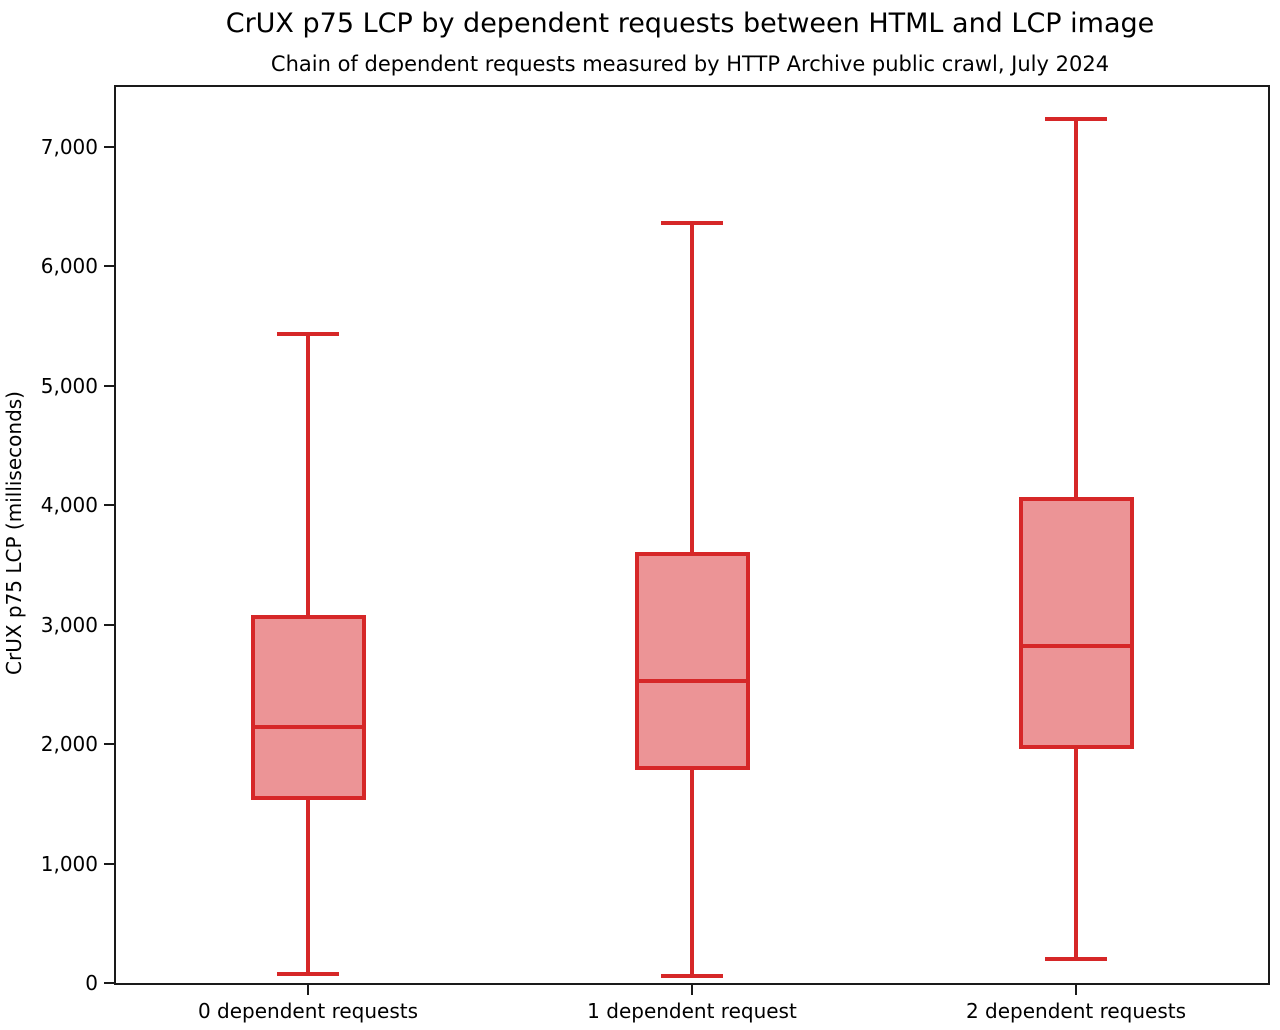  What do you see at coordinates (69, 146) in the screenshot?
I see `y-tick-label: 7,000` at bounding box center [69, 146].